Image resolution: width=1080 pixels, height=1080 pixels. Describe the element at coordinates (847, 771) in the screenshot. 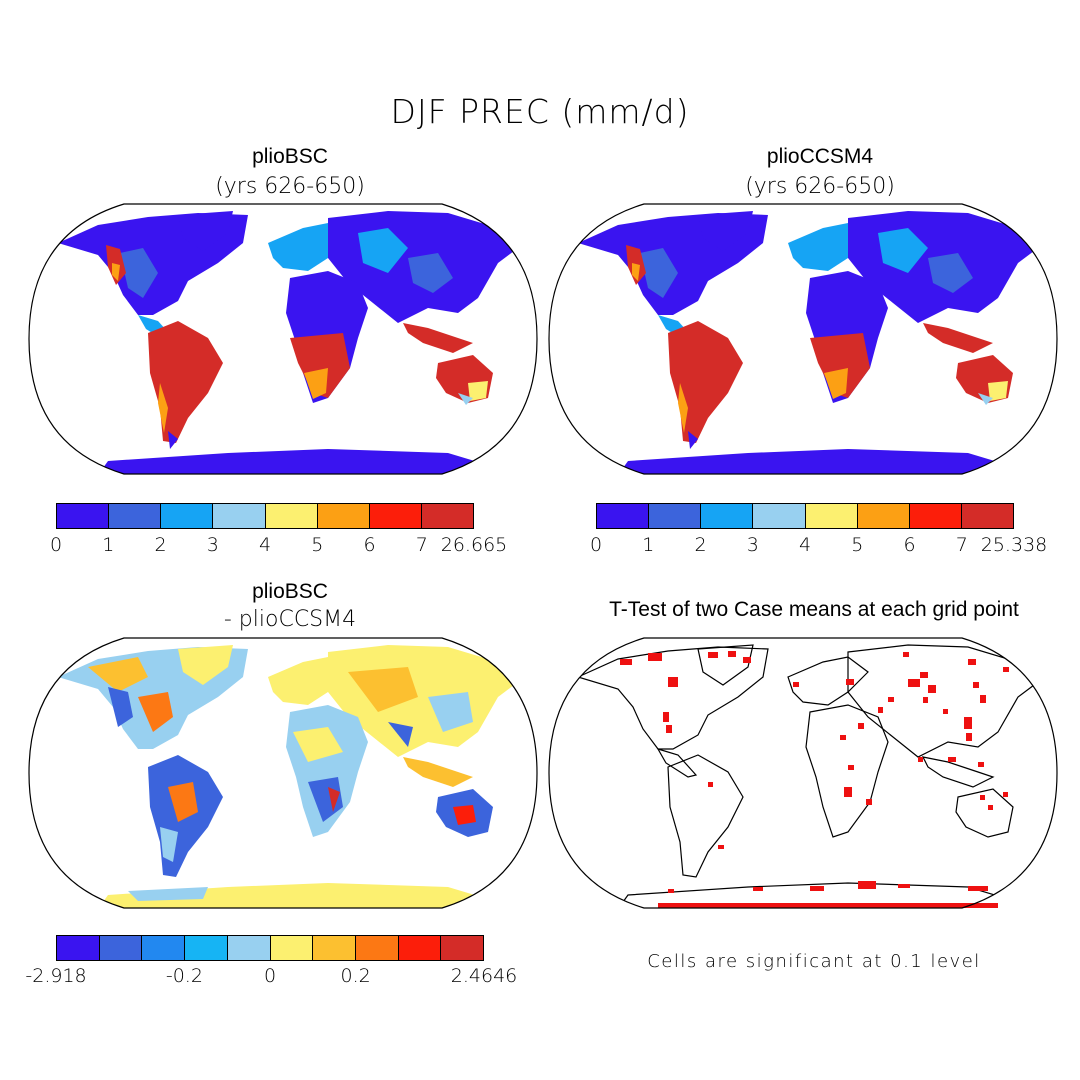

I see `coast-africa` at that location.